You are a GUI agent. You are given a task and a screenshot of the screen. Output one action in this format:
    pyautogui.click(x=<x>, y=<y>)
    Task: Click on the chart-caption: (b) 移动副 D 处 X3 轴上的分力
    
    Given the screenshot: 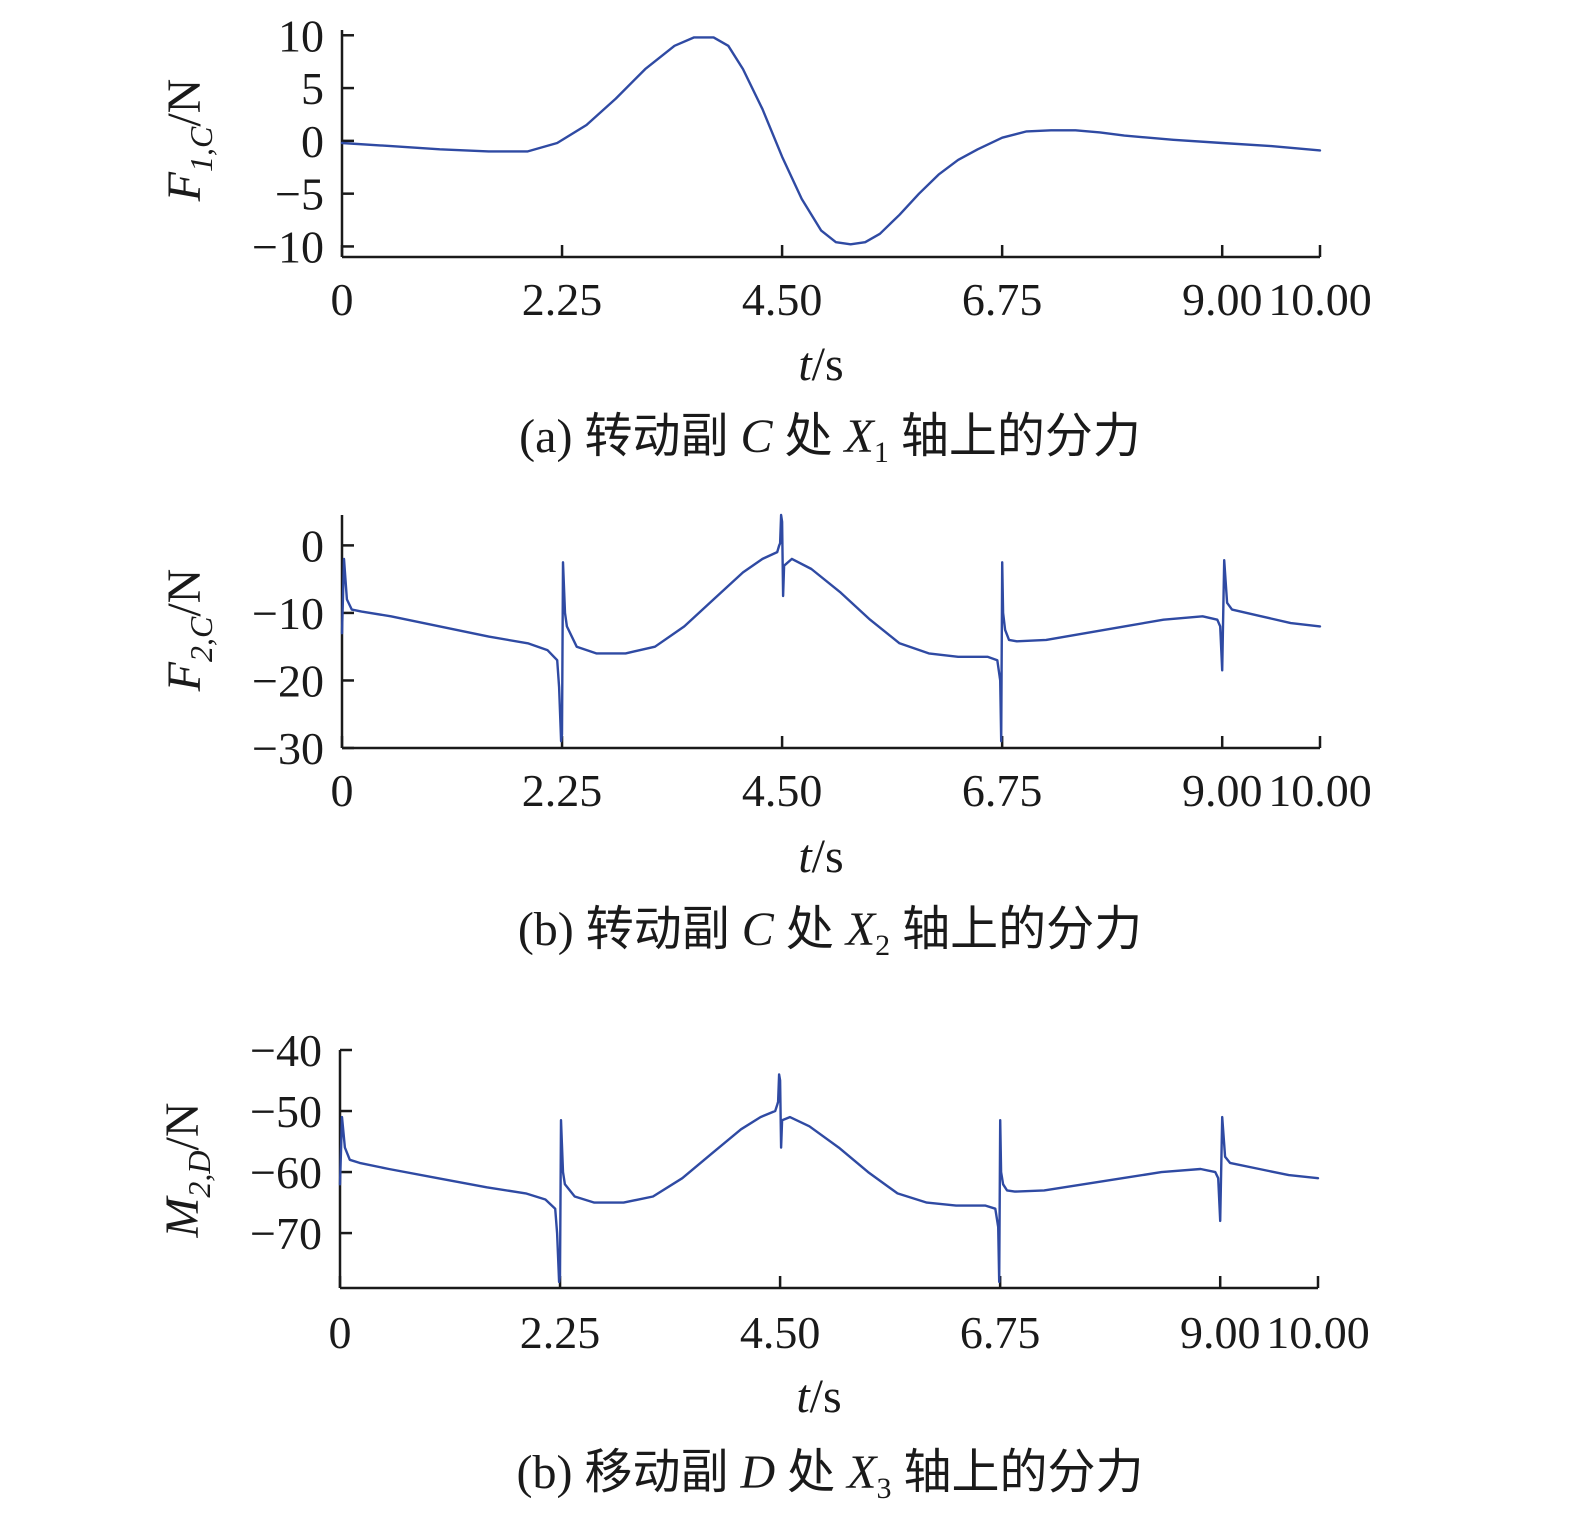 What is the action you would take?
    pyautogui.click(x=829, y=1475)
    